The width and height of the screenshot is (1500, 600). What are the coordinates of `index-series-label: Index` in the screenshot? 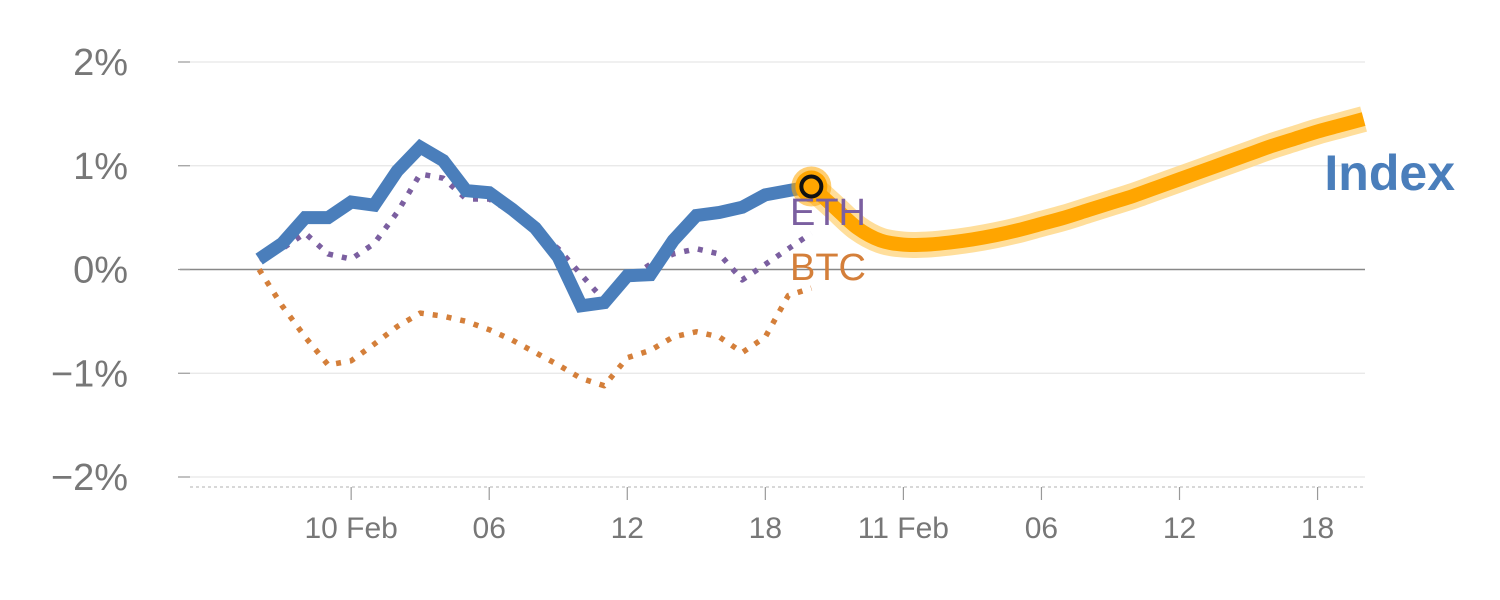 It's located at (1389, 173).